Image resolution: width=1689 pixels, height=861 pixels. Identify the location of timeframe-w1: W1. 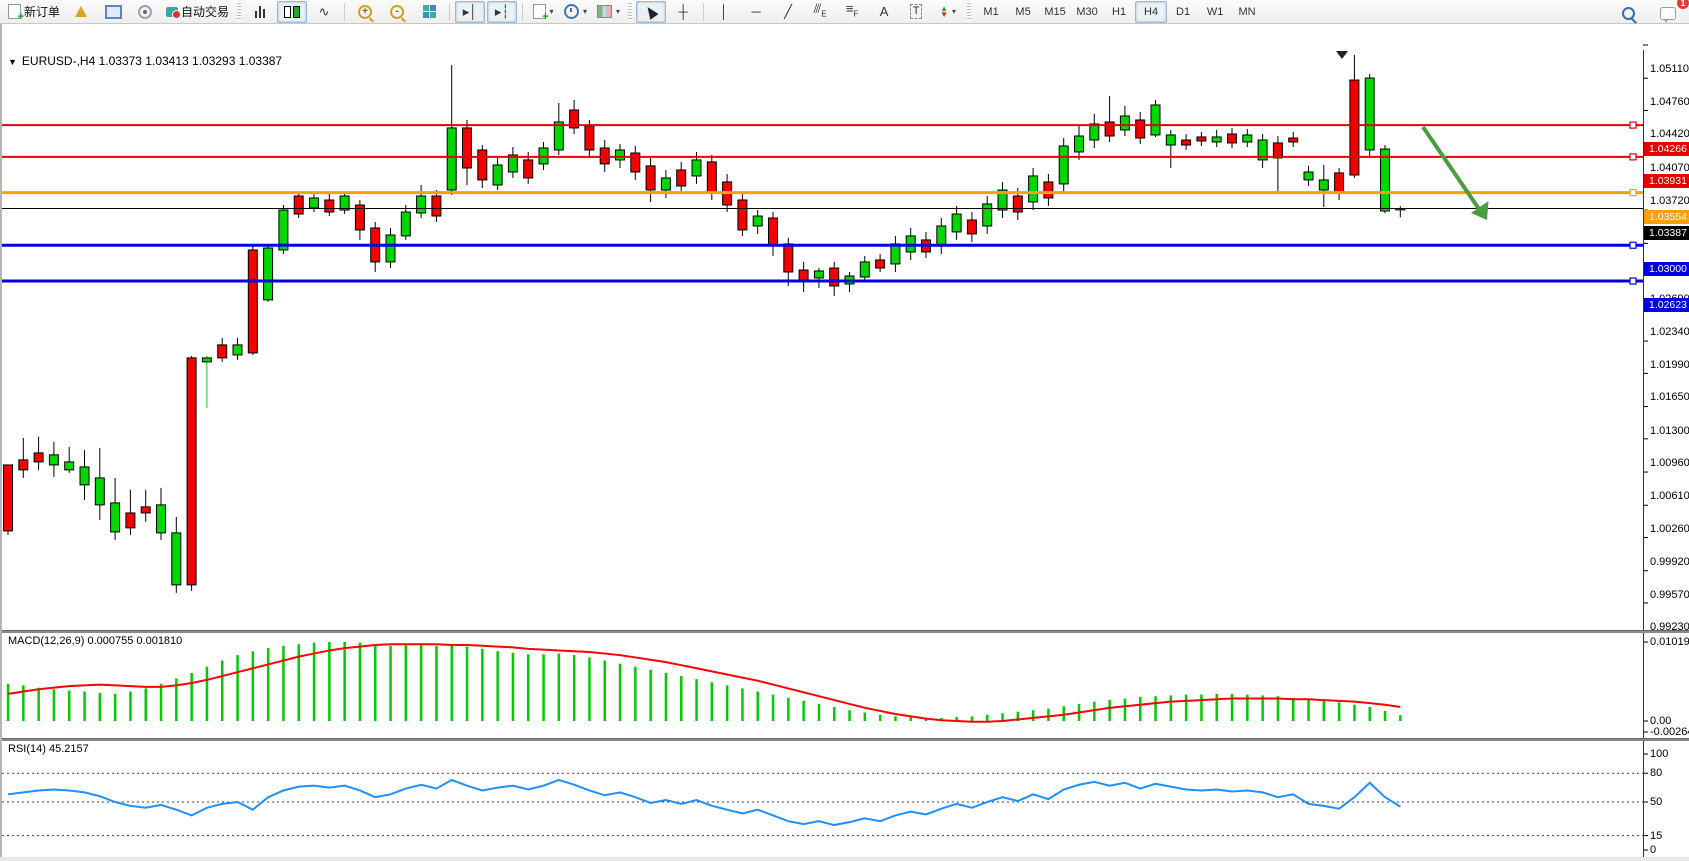
(1215, 11).